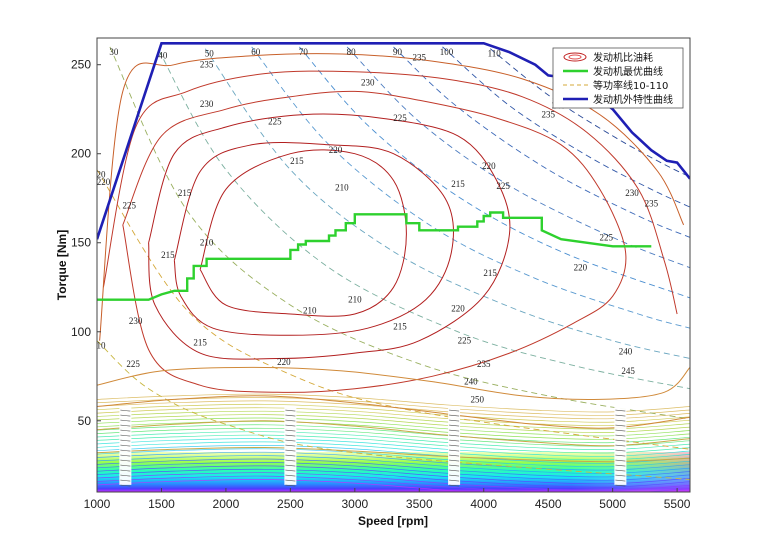  Describe the element at coordinates (630, 85) in the screenshot. I see `legend-label-power: 等功率线10-110` at that location.